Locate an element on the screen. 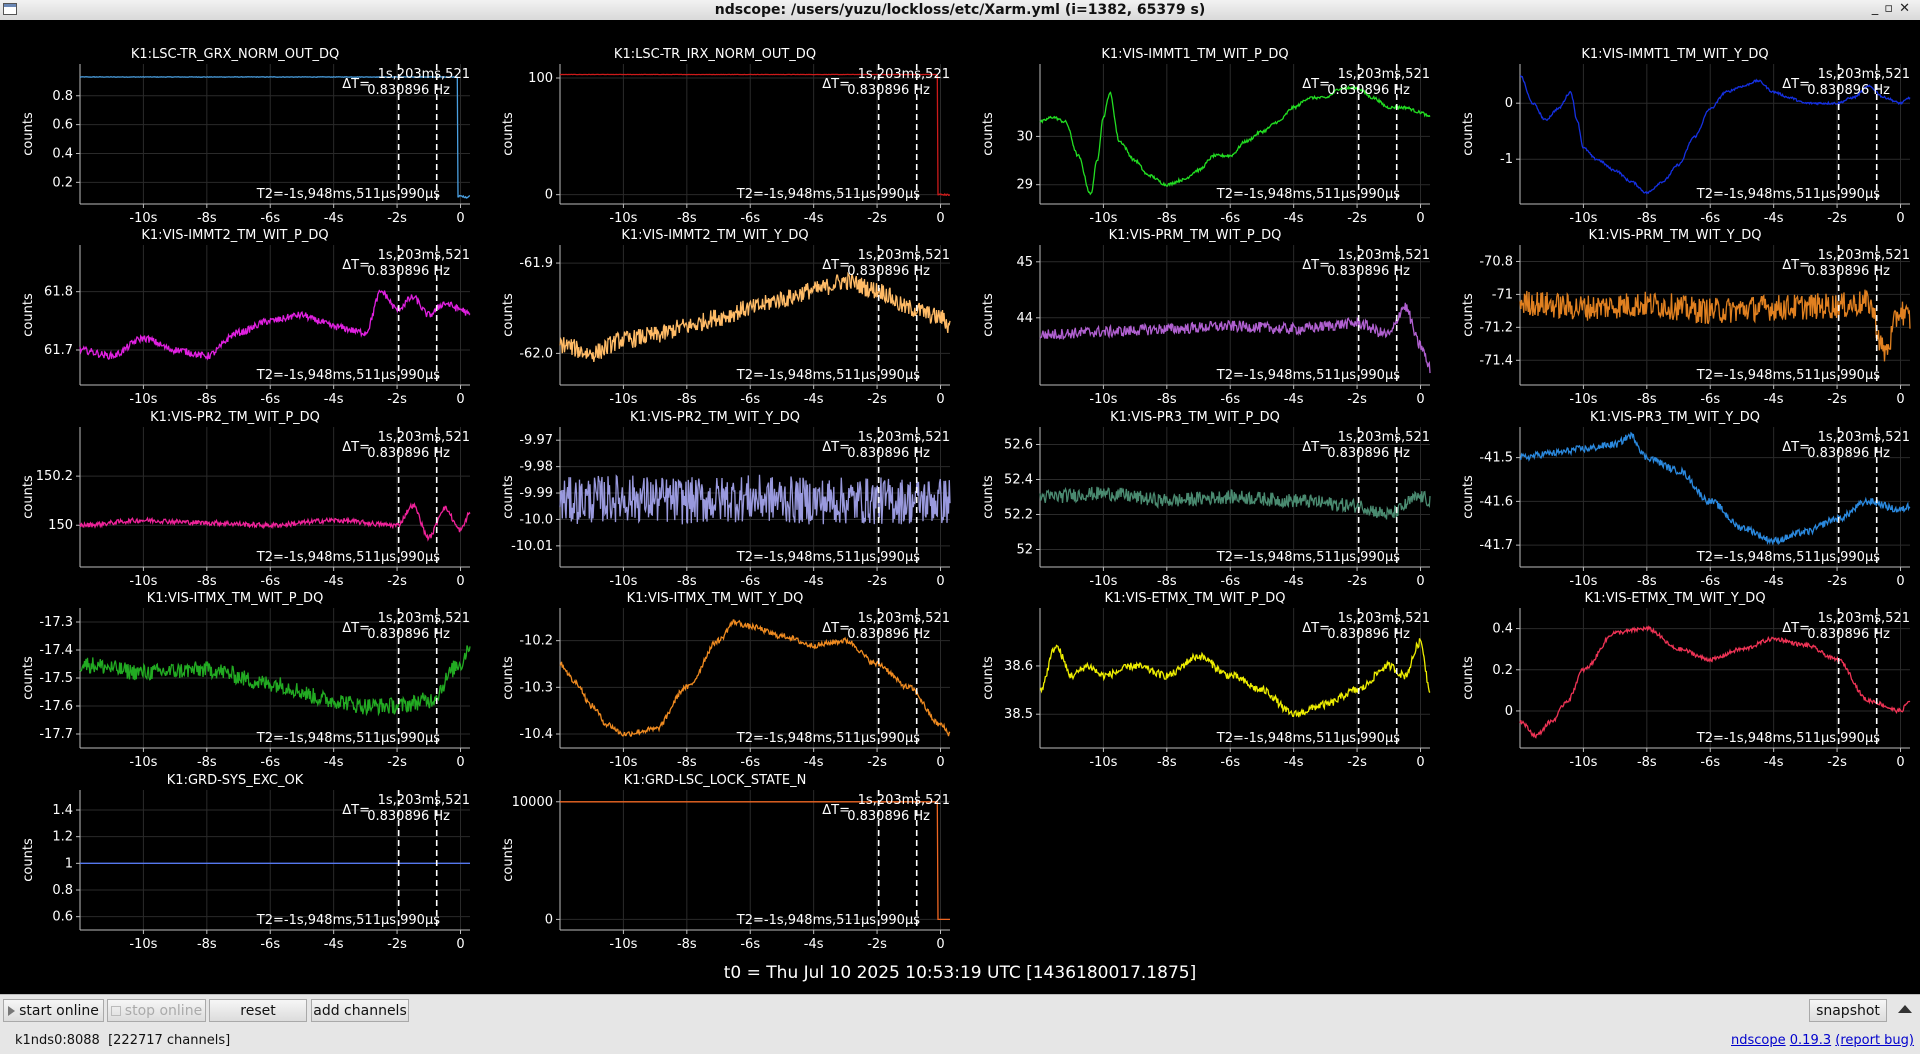  app-window-icon is located at coordinates (10, 9).